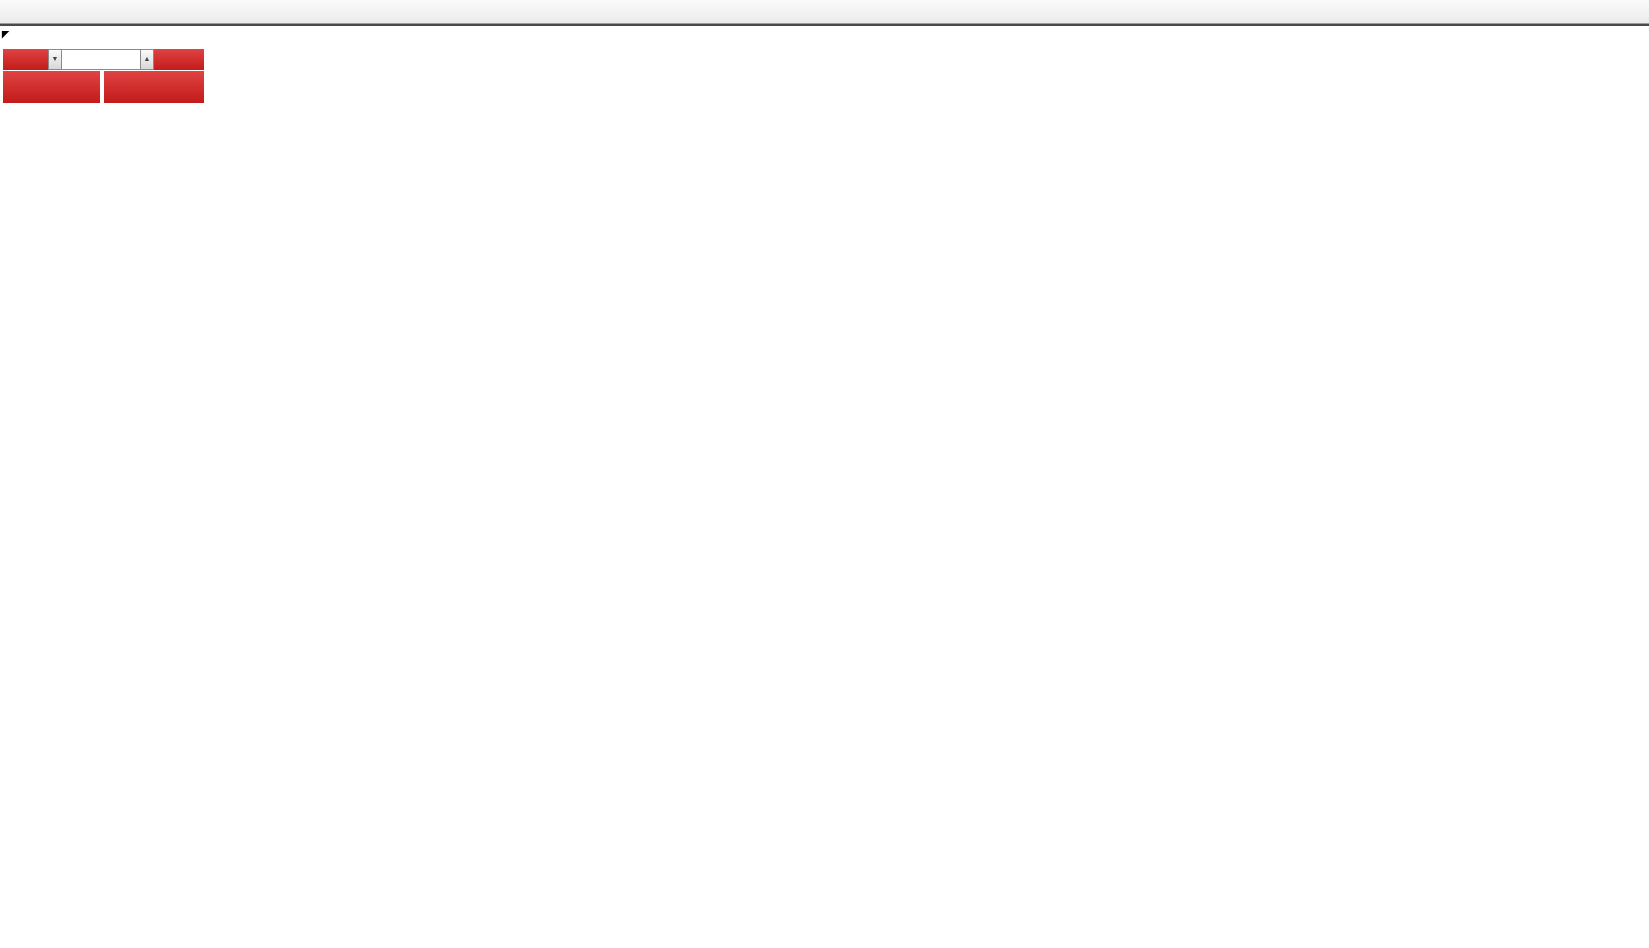  Describe the element at coordinates (5, 34) in the screenshot. I see `oneclick-toggle-icon: ◤` at that location.